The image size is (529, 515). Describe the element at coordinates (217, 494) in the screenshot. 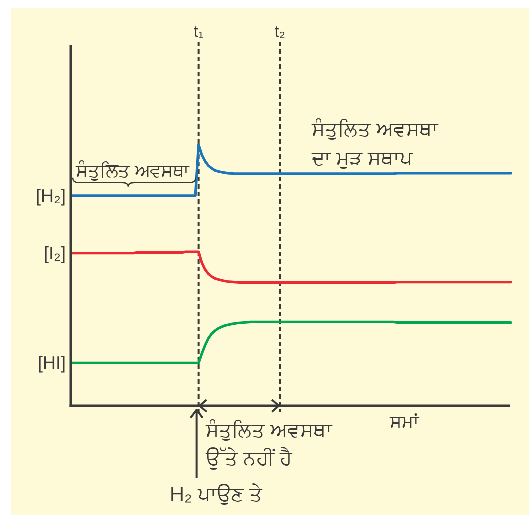

I see `text: H₂ ਪਾਉਣ ਤੇ` at that location.